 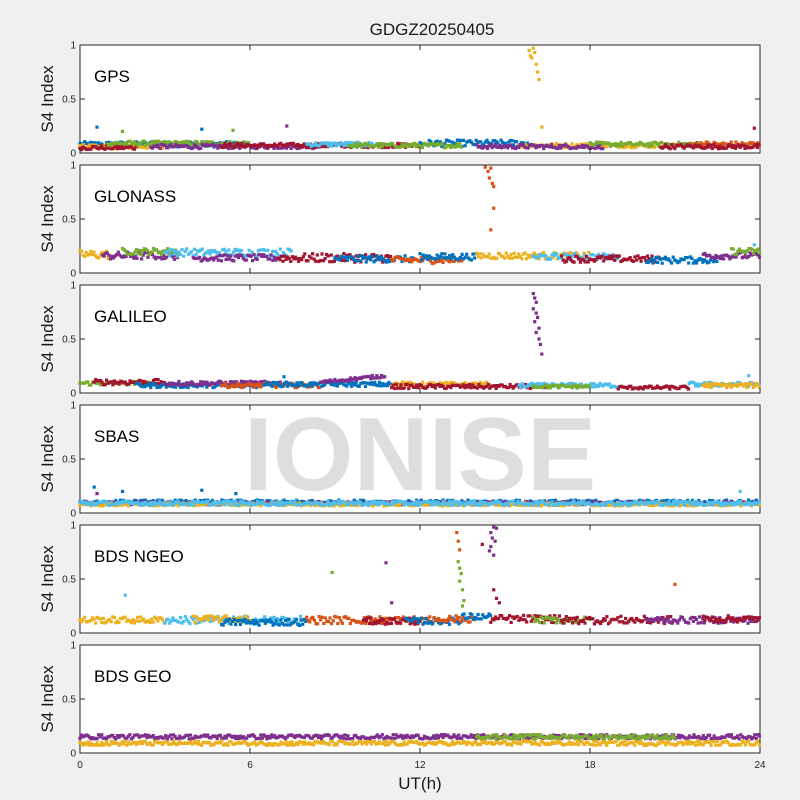 I want to click on y-axis-label: S4 Index, so click(x=47, y=339).